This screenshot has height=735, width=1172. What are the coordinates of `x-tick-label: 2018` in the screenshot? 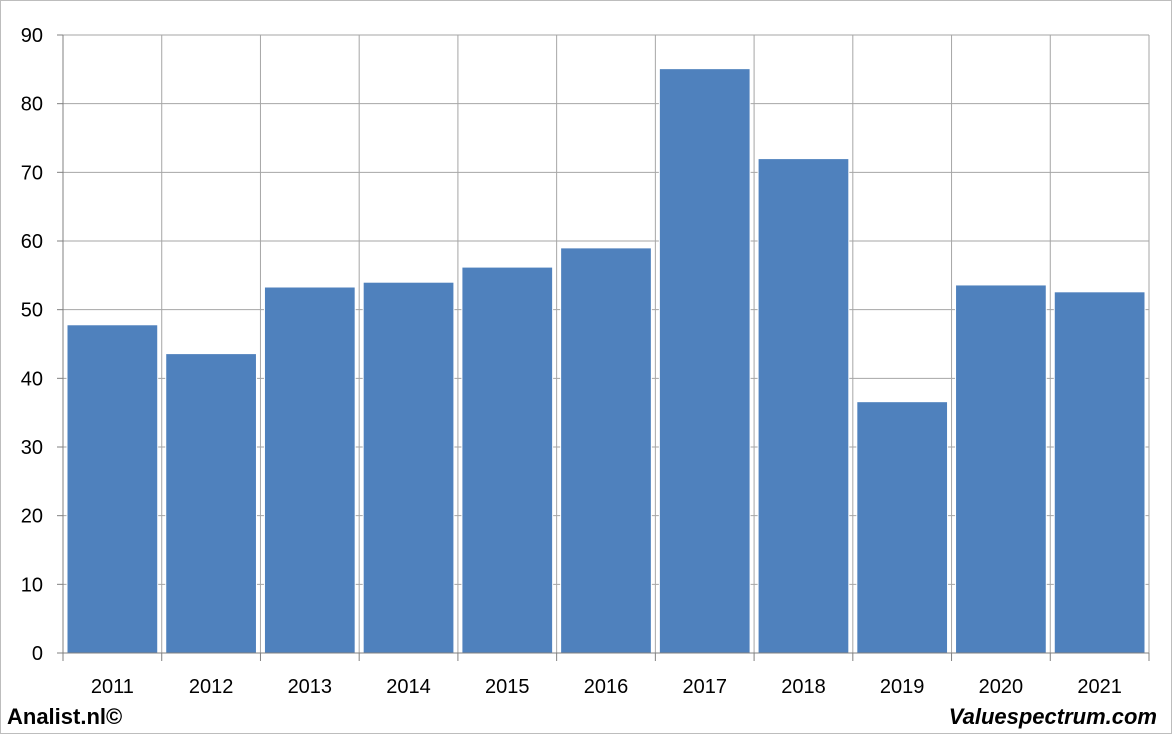 It's located at (803, 687).